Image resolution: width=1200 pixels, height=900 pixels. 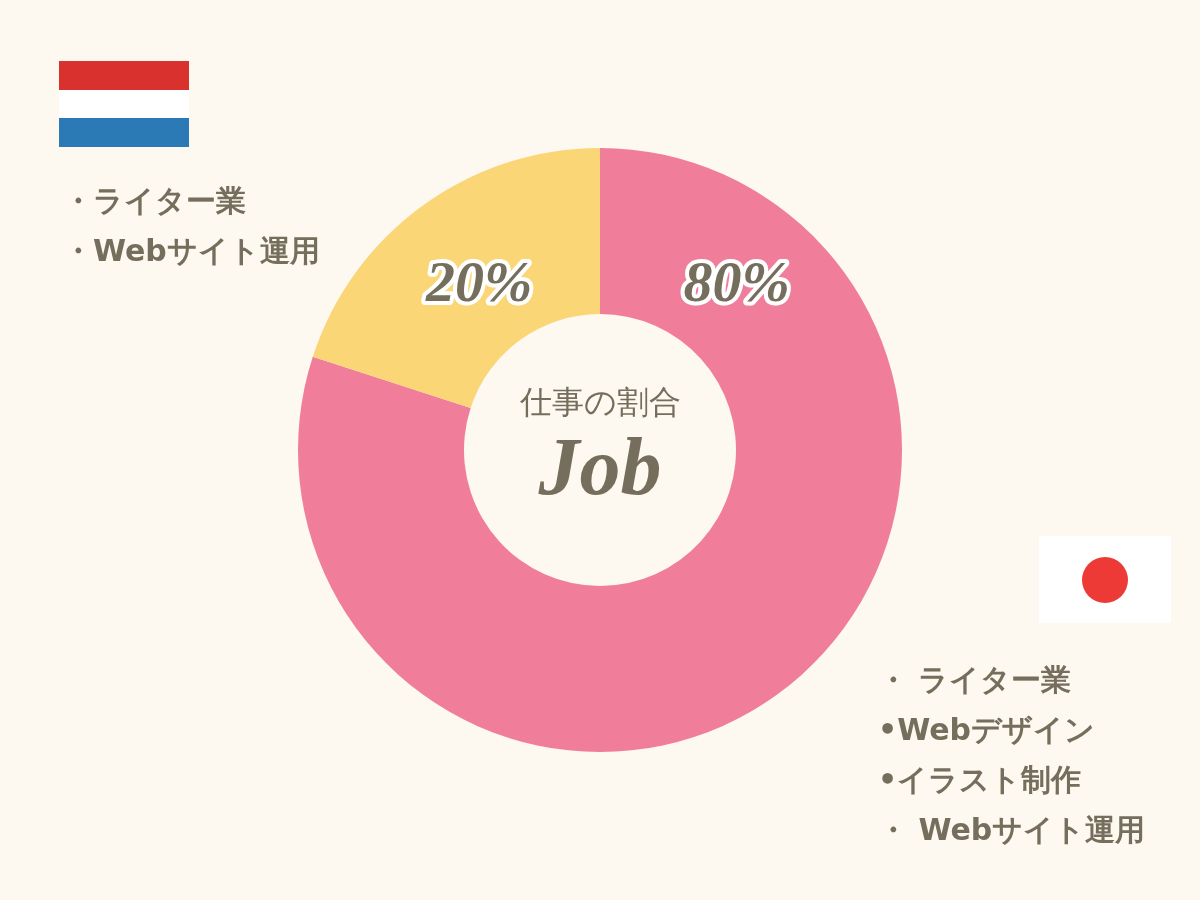 What do you see at coordinates (479, 281) in the screenshot?
I see `data-label: 20%` at bounding box center [479, 281].